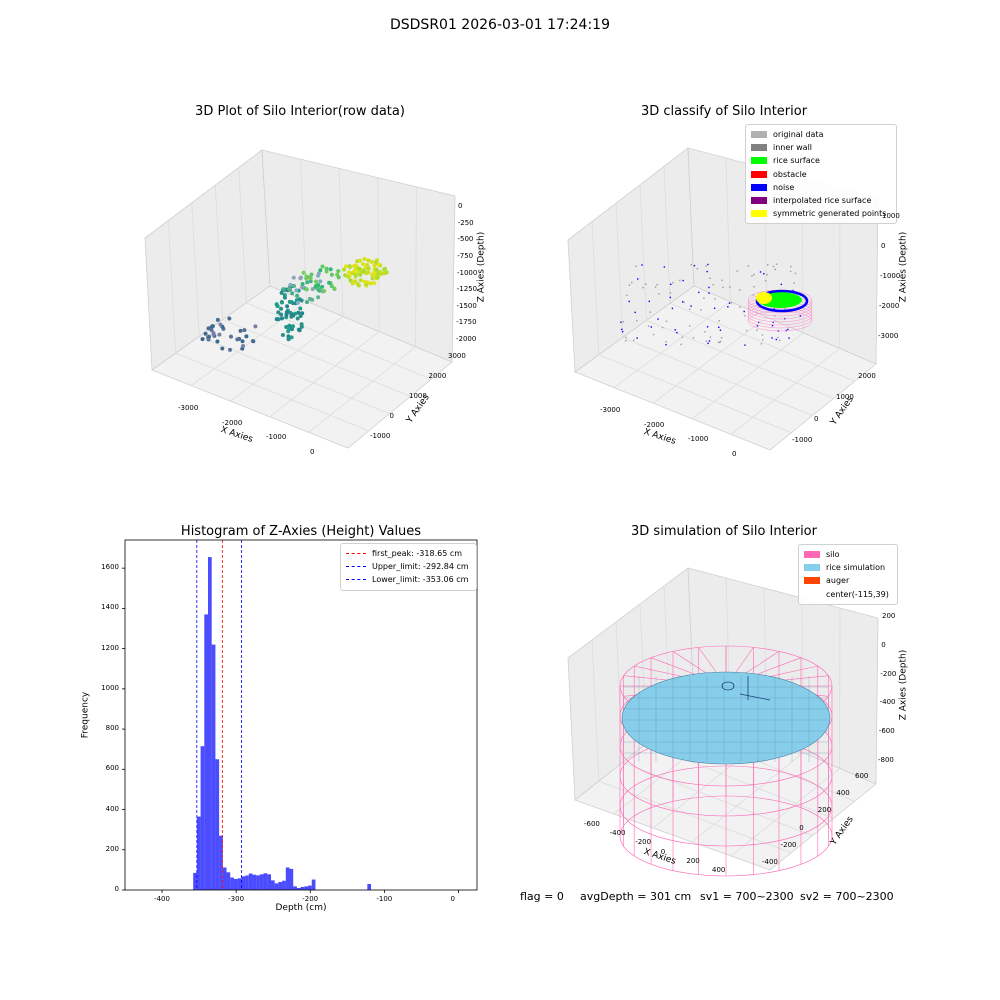 The image size is (1000, 1000). What do you see at coordinates (110, 607) in the screenshot?
I see `histogram-ytick-label: 1400` at bounding box center [110, 607].